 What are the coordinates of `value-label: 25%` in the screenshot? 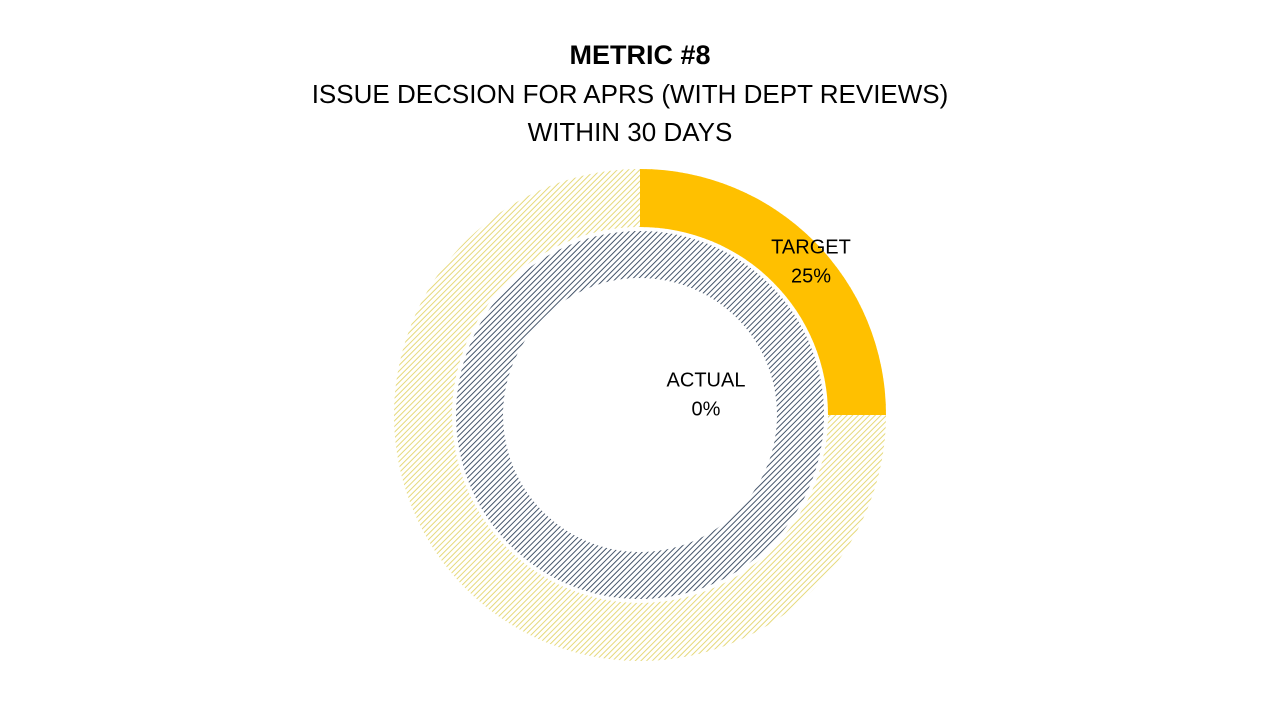 It's located at (811, 276).